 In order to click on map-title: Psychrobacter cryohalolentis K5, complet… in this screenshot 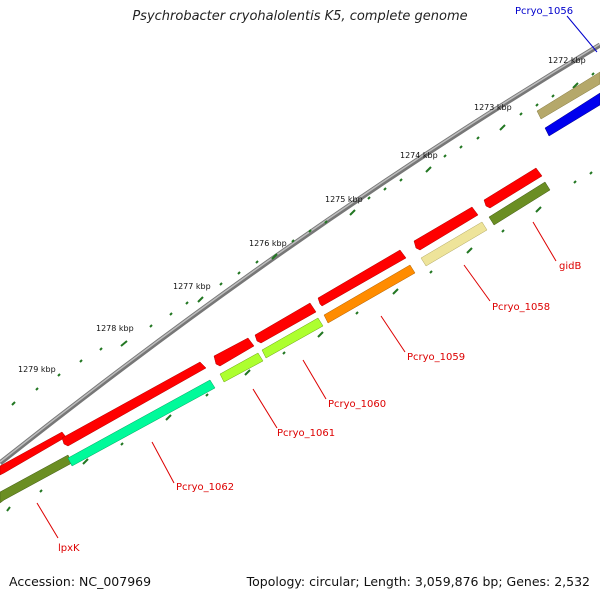, I will do `click(300, 16)`.